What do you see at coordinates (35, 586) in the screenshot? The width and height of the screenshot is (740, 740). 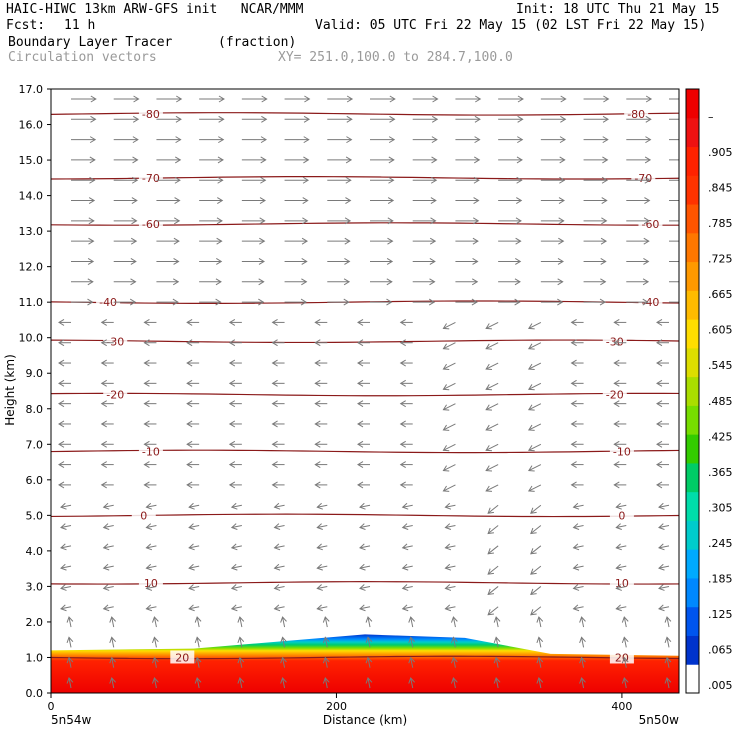 I see `y-tick-label: 3.0` at bounding box center [35, 586].